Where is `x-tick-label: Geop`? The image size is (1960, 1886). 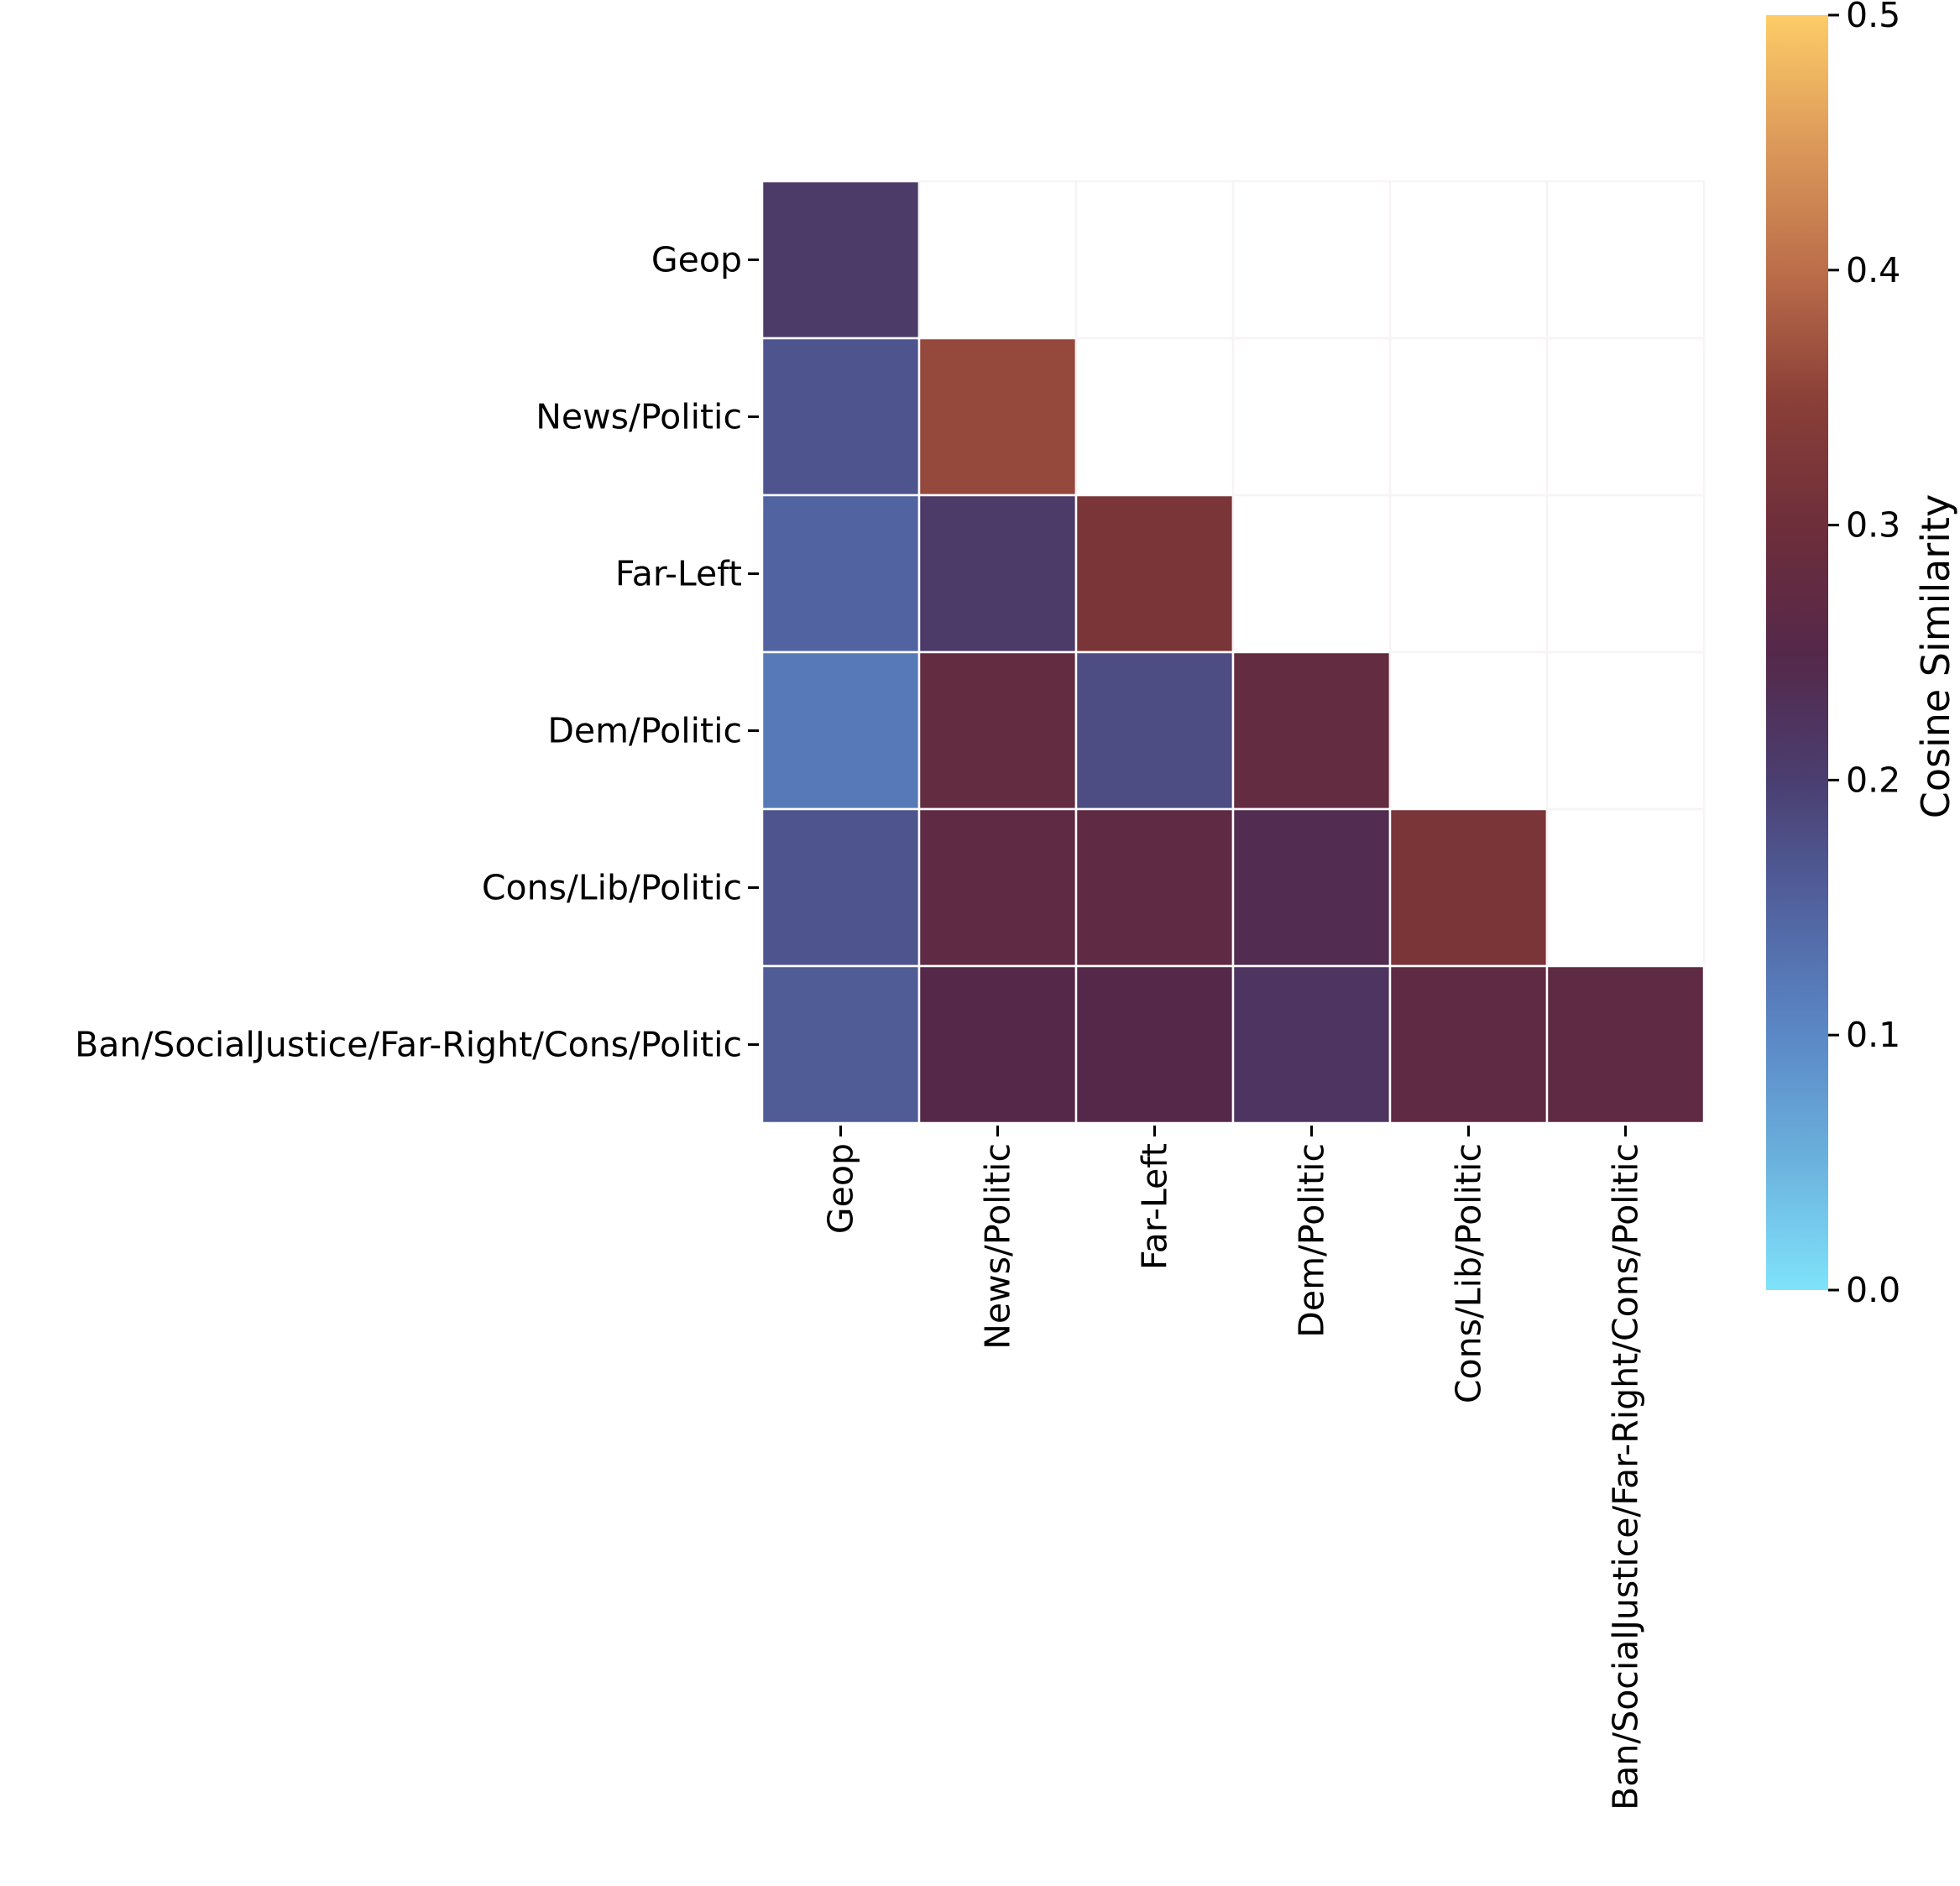 x-tick-label: Geop is located at coordinates (841, 1188).